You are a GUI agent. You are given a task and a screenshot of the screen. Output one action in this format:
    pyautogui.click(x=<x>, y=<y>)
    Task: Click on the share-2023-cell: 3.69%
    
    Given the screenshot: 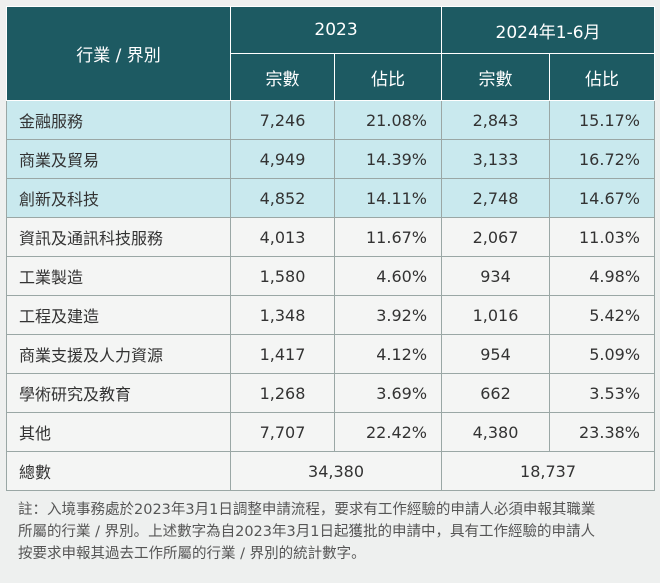 What is the action you would take?
    pyautogui.click(x=388, y=393)
    